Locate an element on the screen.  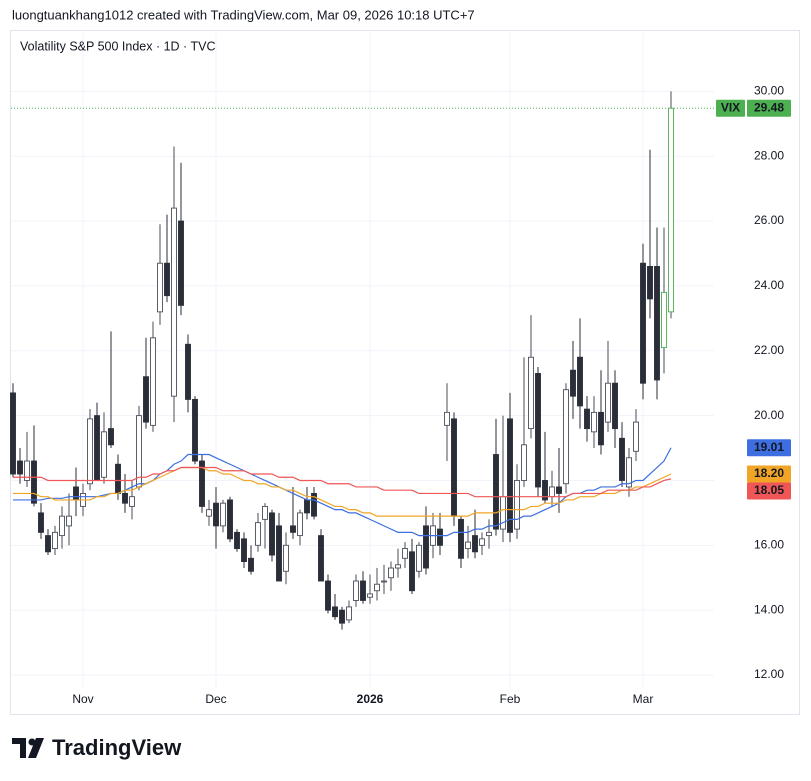
y-tick-label: 14.00 is located at coordinates (769, 609).